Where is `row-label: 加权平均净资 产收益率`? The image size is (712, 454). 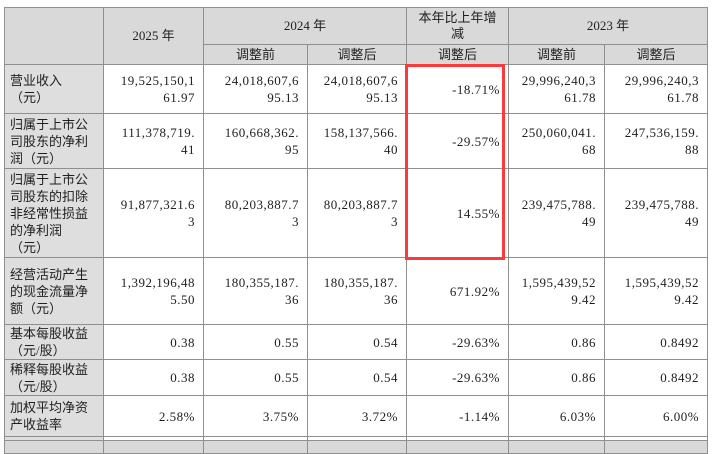
row-label: 加权平均净资 产收益率 is located at coordinates (54, 416).